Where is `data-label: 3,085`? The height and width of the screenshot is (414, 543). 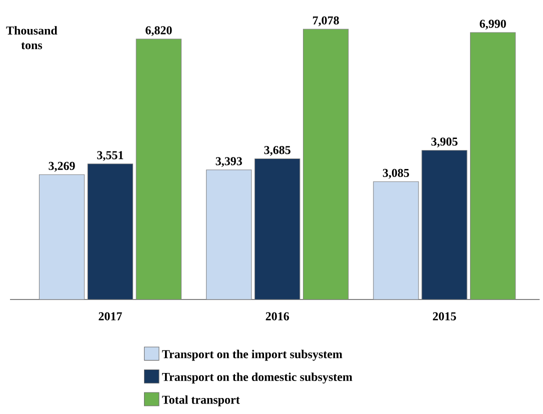
data-label: 3,085 is located at coordinates (396, 174).